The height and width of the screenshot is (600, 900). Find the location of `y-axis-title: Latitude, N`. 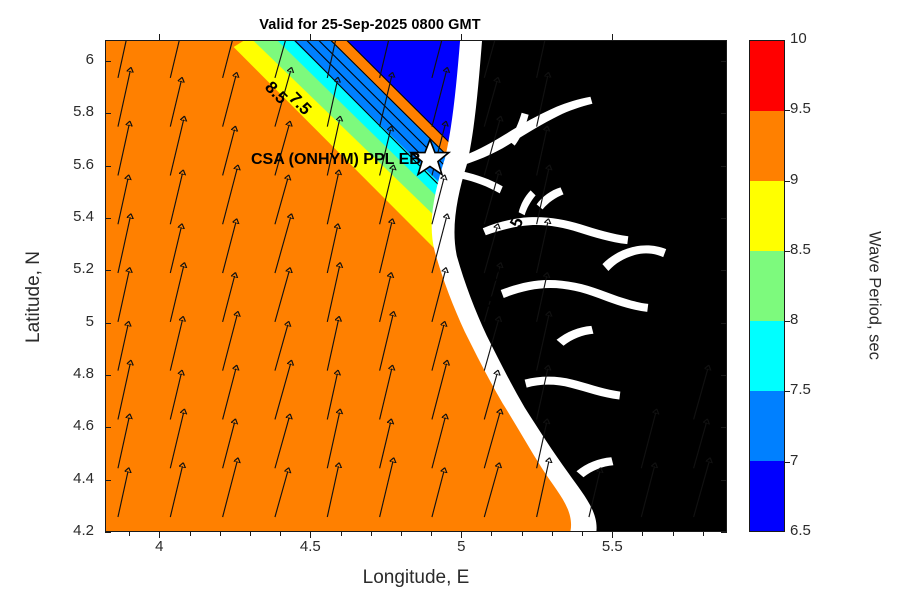

y-axis-title: Latitude, N is located at coordinates (33, 297).